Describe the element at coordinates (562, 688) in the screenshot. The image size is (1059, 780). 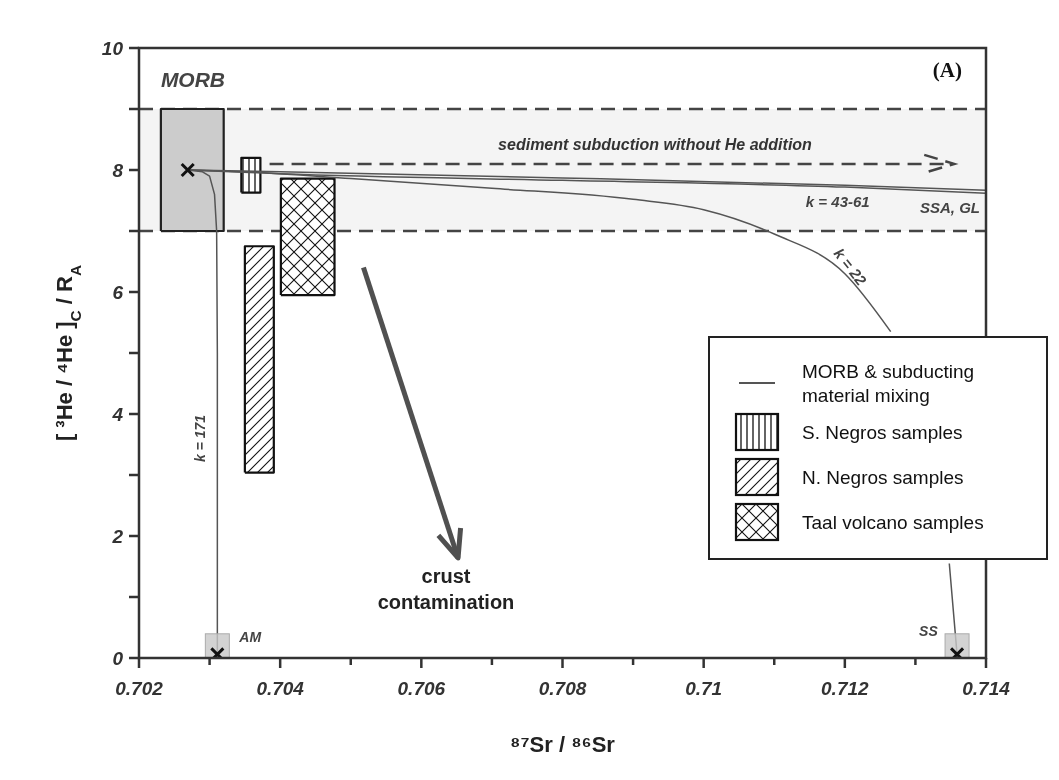
I see `x-tick-label: 0.708` at that location.